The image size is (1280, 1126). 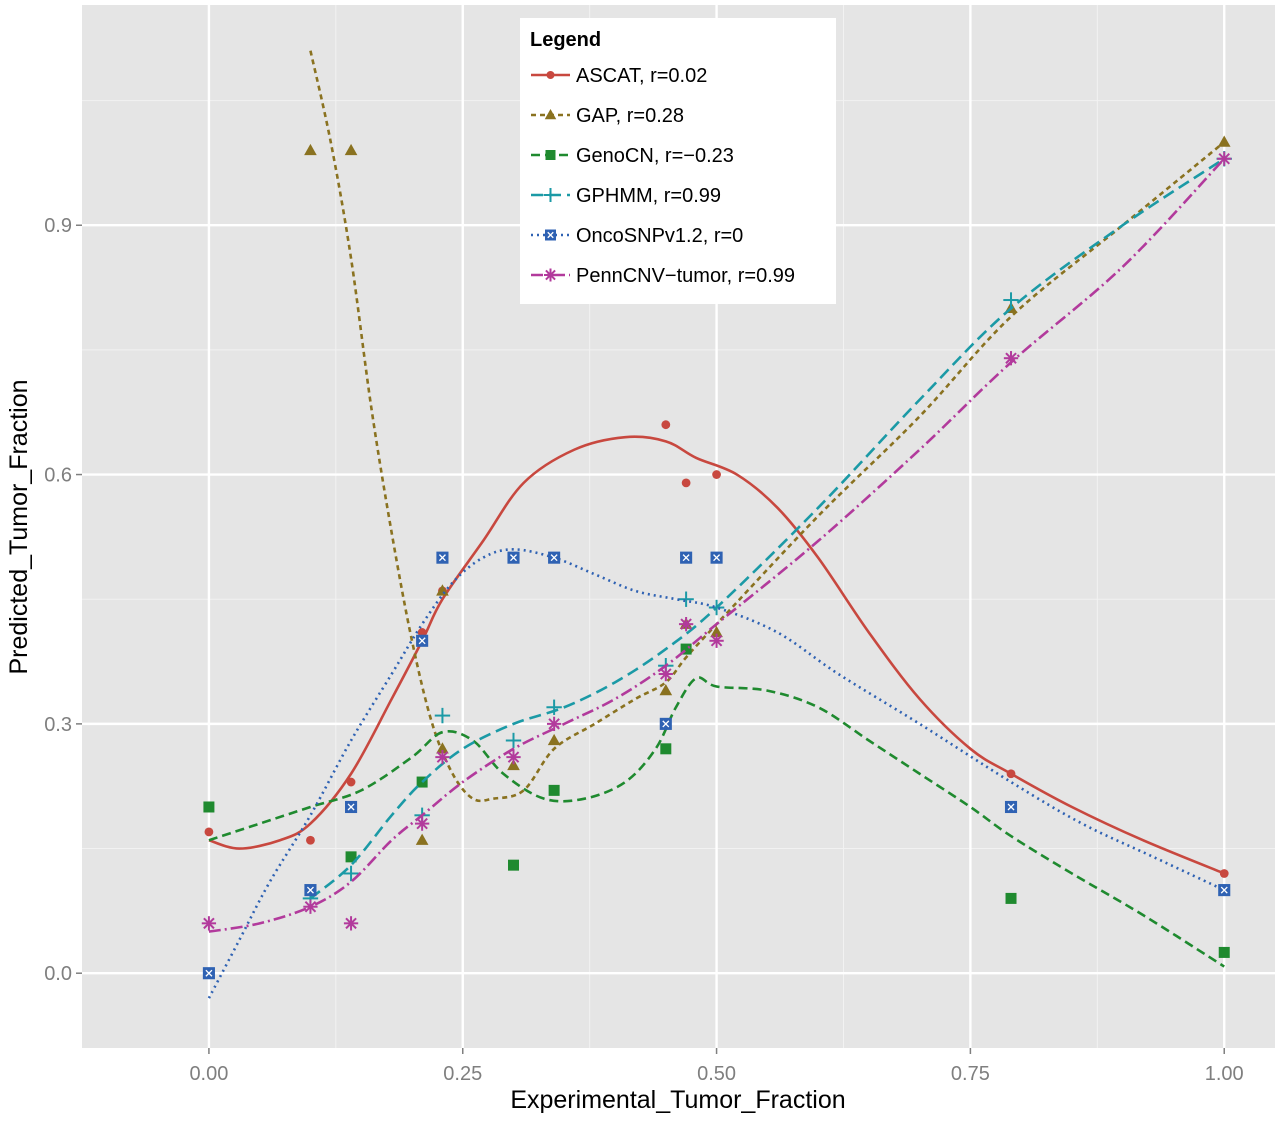 I want to click on legend-box, so click(x=678, y=161).